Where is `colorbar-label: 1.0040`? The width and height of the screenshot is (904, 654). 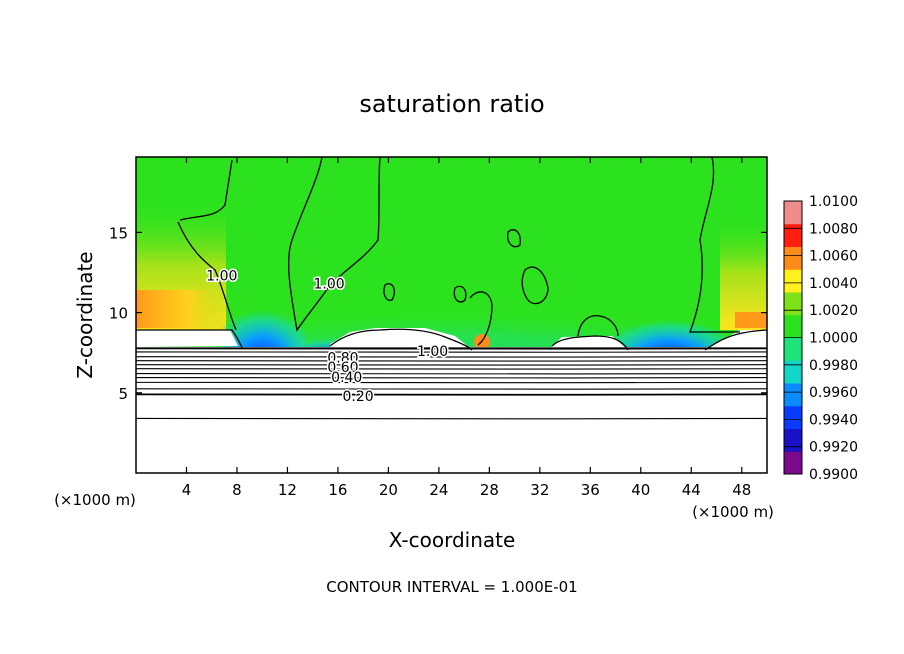 colorbar-label: 1.0040 is located at coordinates (833, 284).